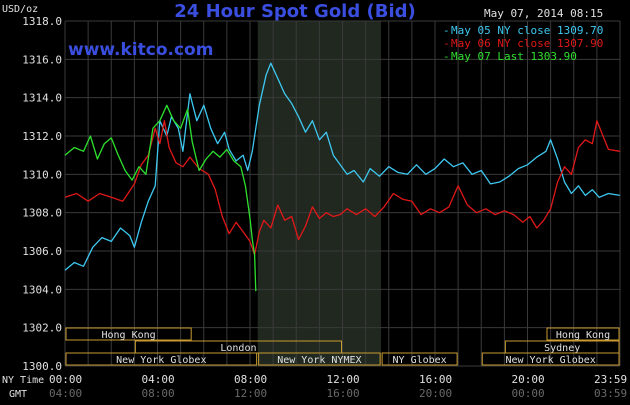 The width and height of the screenshot is (630, 405). I want to click on x-tick-ny: 16:00, so click(435, 379).